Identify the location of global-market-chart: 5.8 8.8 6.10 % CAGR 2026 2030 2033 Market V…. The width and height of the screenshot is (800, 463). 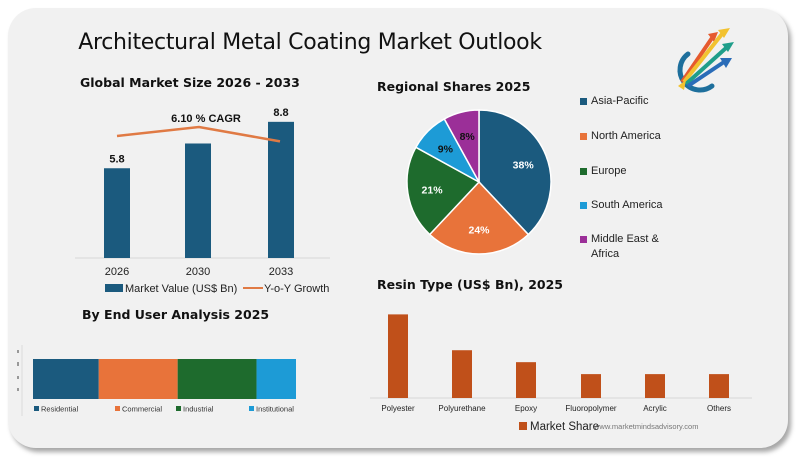
(202, 201).